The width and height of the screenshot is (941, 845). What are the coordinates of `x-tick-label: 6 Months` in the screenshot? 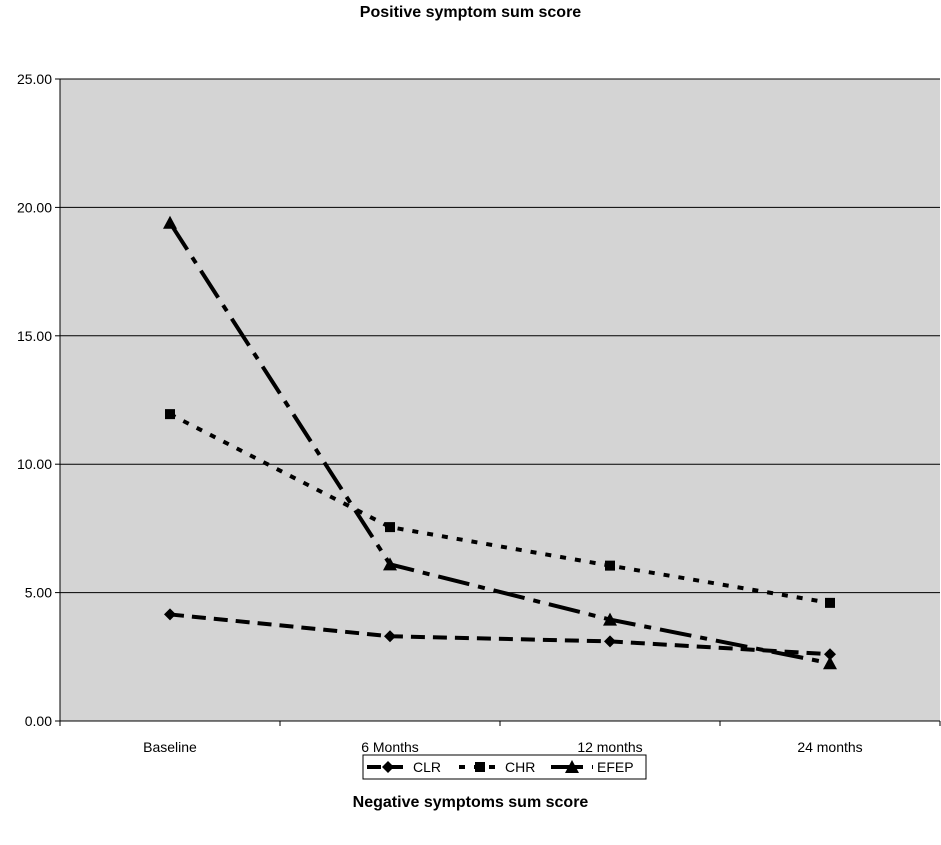 It's located at (390, 747).